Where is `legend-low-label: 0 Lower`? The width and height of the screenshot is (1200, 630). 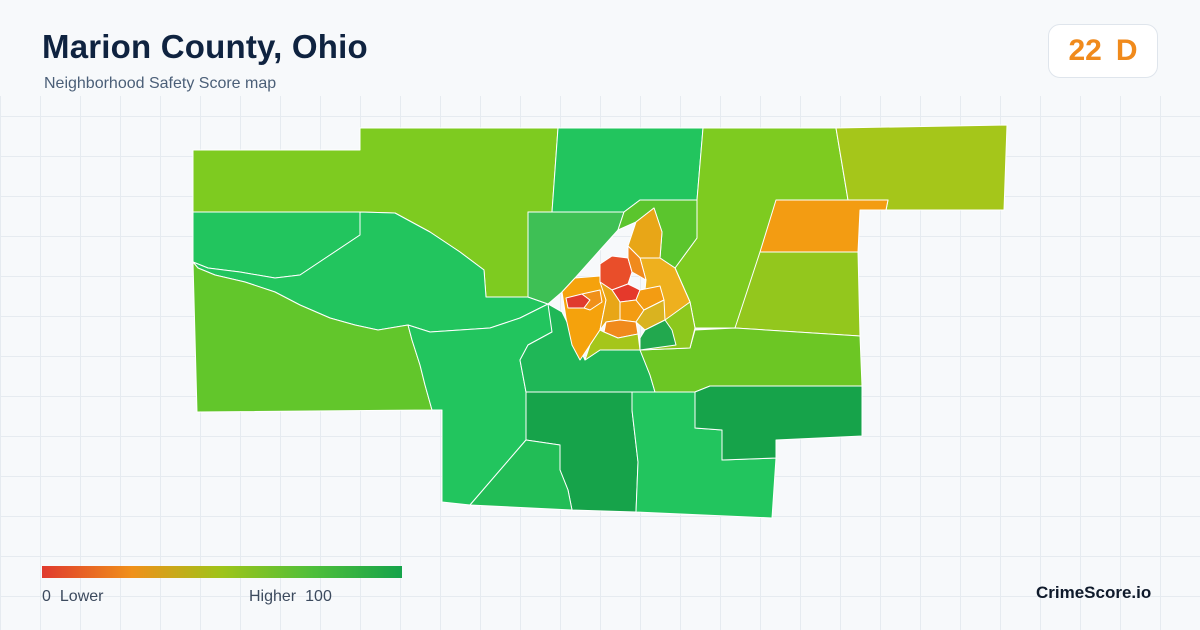
legend-low-label: 0 Lower is located at coordinates (72, 597).